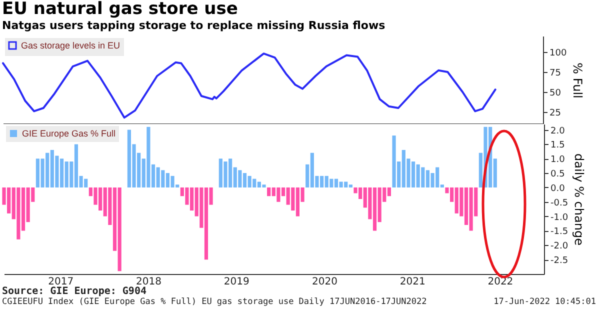  What do you see at coordinates (557, 175) in the screenshot?
I see `y-tick-label: 0.5` at bounding box center [557, 175].